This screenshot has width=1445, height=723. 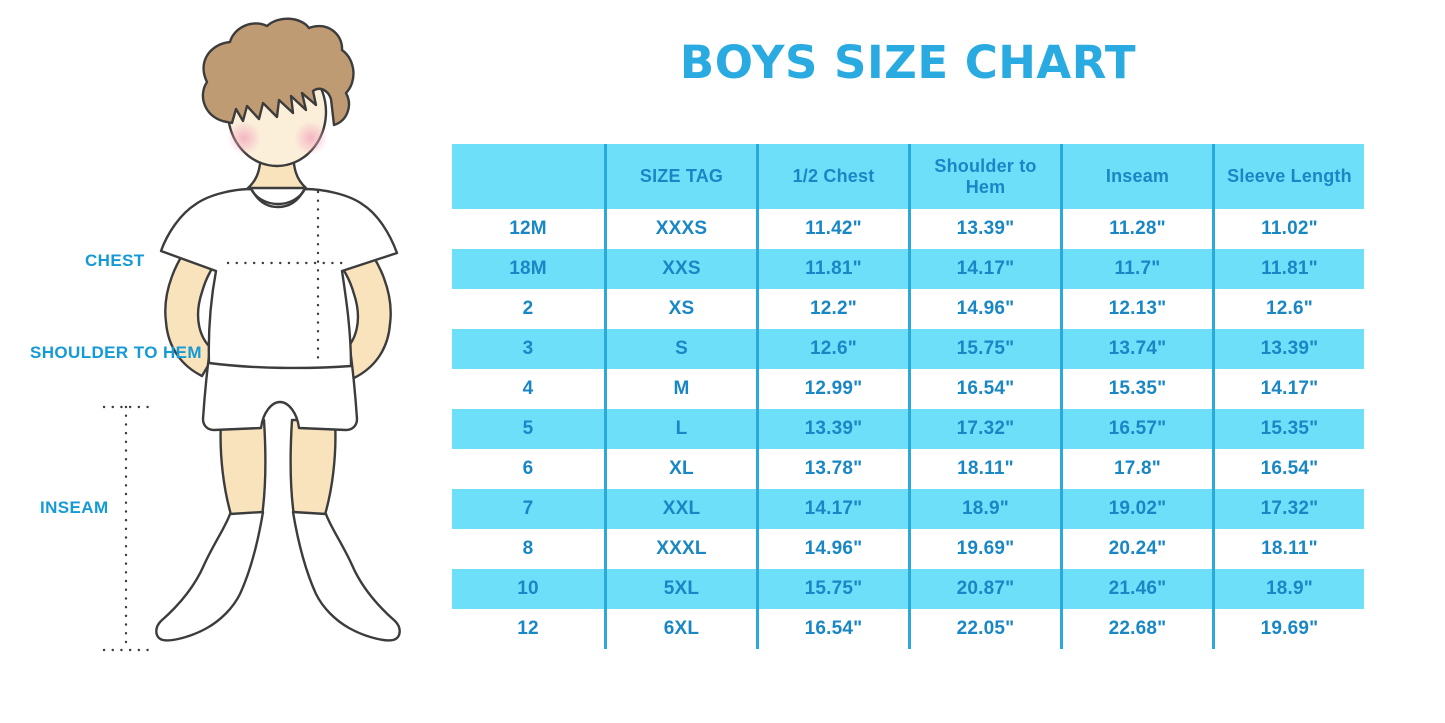 What do you see at coordinates (1136, 429) in the screenshot?
I see `table-cell: 16.57"` at bounding box center [1136, 429].